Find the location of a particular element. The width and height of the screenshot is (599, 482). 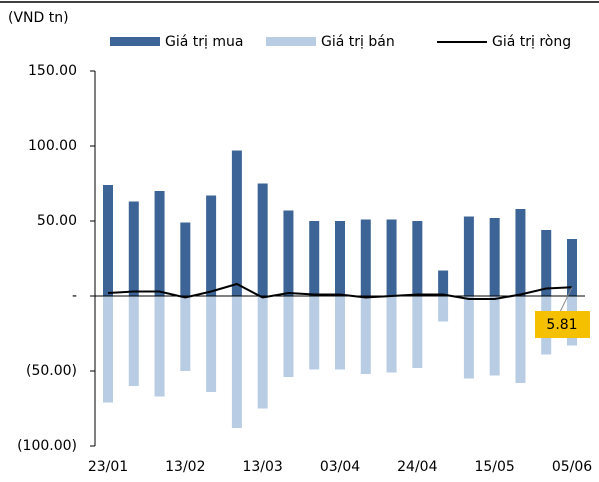

x-tick-label: 05/06 is located at coordinates (572, 467).